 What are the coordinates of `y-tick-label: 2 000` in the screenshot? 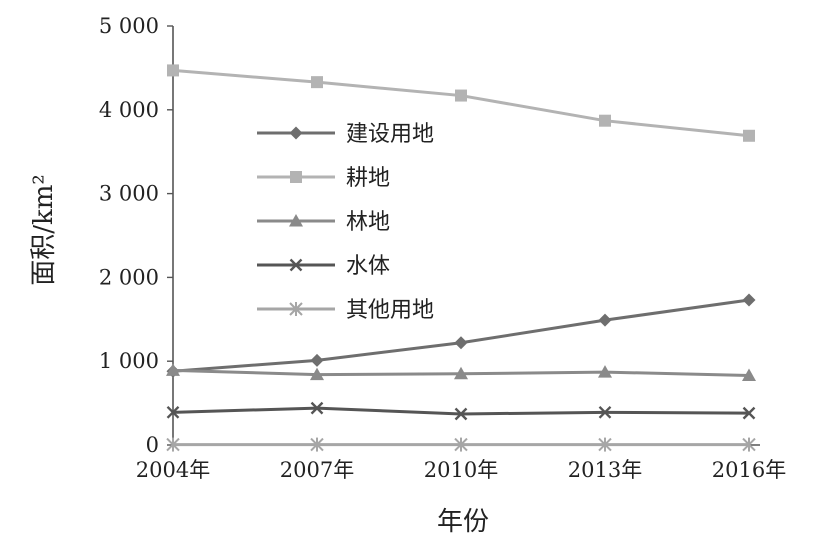 It's located at (129, 277).